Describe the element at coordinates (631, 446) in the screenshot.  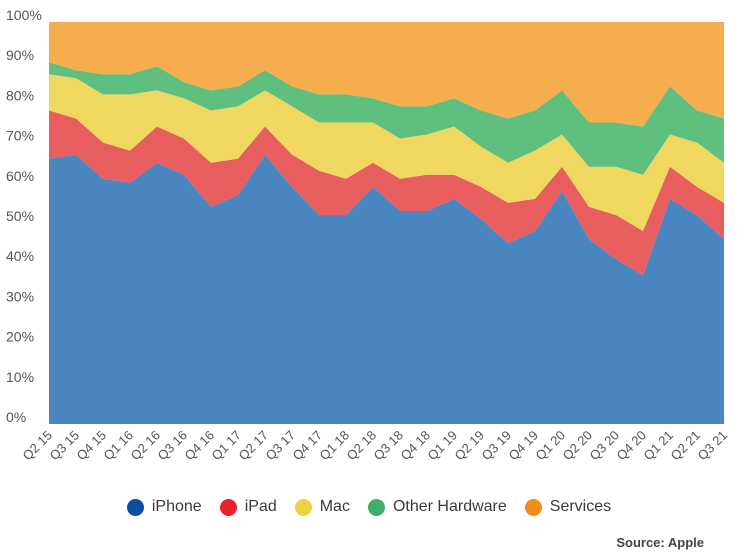
I see `x-tick-label: Q4 20` at that location.